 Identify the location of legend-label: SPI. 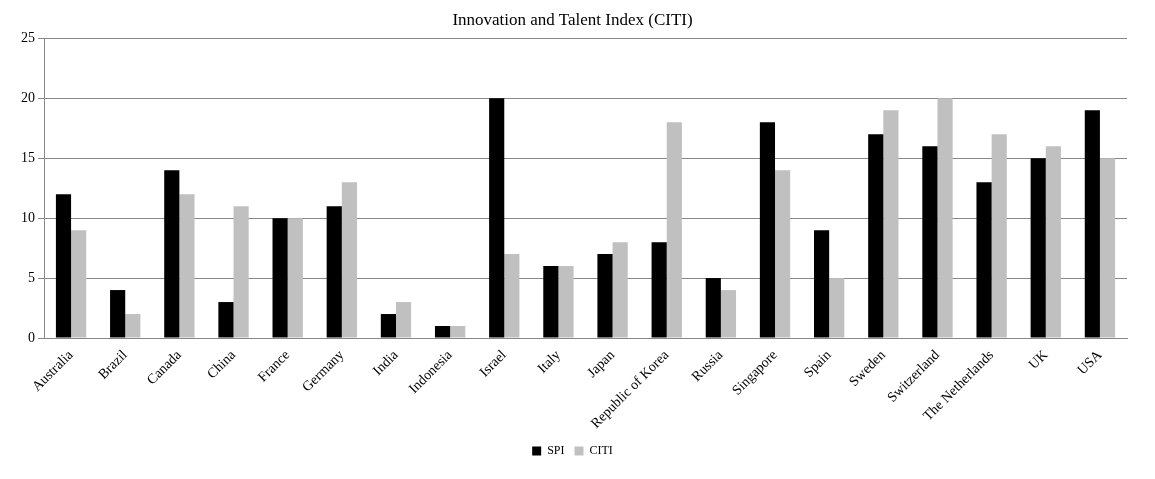
(556, 450).